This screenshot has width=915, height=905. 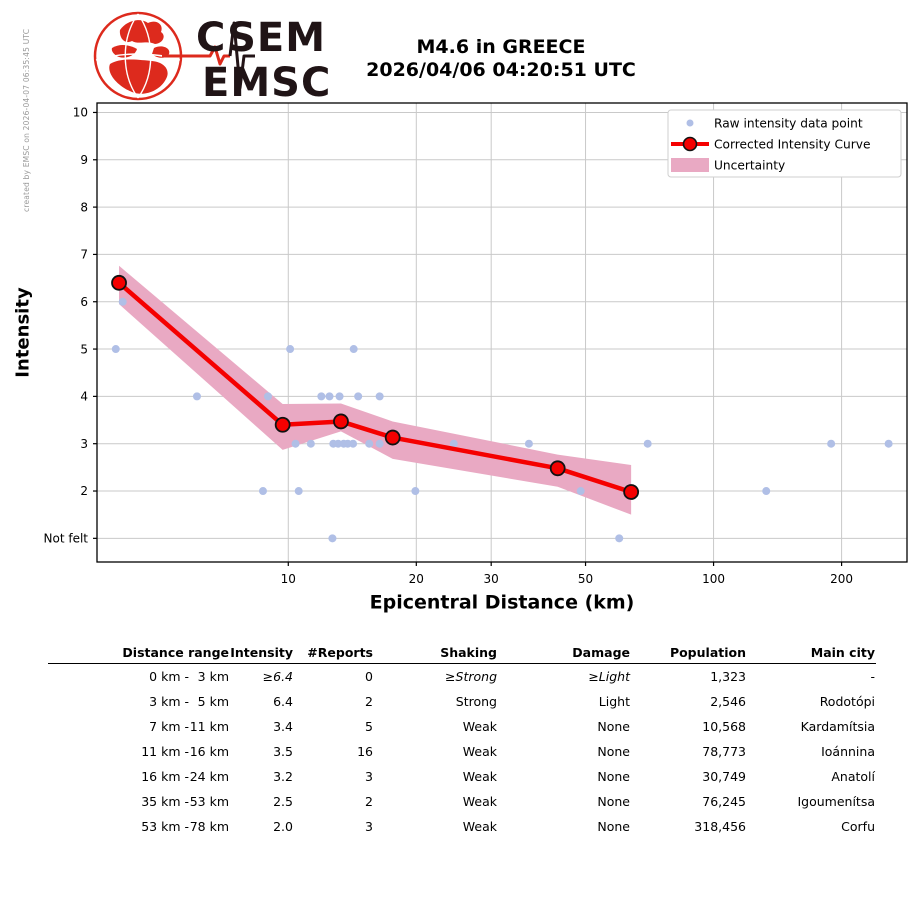 I want to click on cell-damage: ≥Light, so click(x=609, y=676).